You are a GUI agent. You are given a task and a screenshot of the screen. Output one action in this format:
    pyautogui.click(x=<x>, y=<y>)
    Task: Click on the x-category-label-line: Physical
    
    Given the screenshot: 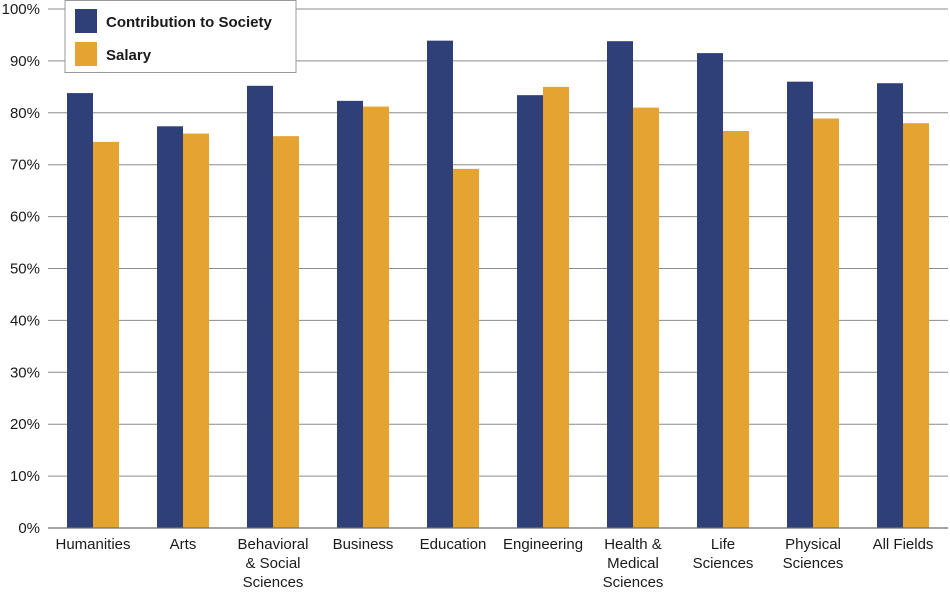 What is the action you would take?
    pyautogui.click(x=813, y=544)
    